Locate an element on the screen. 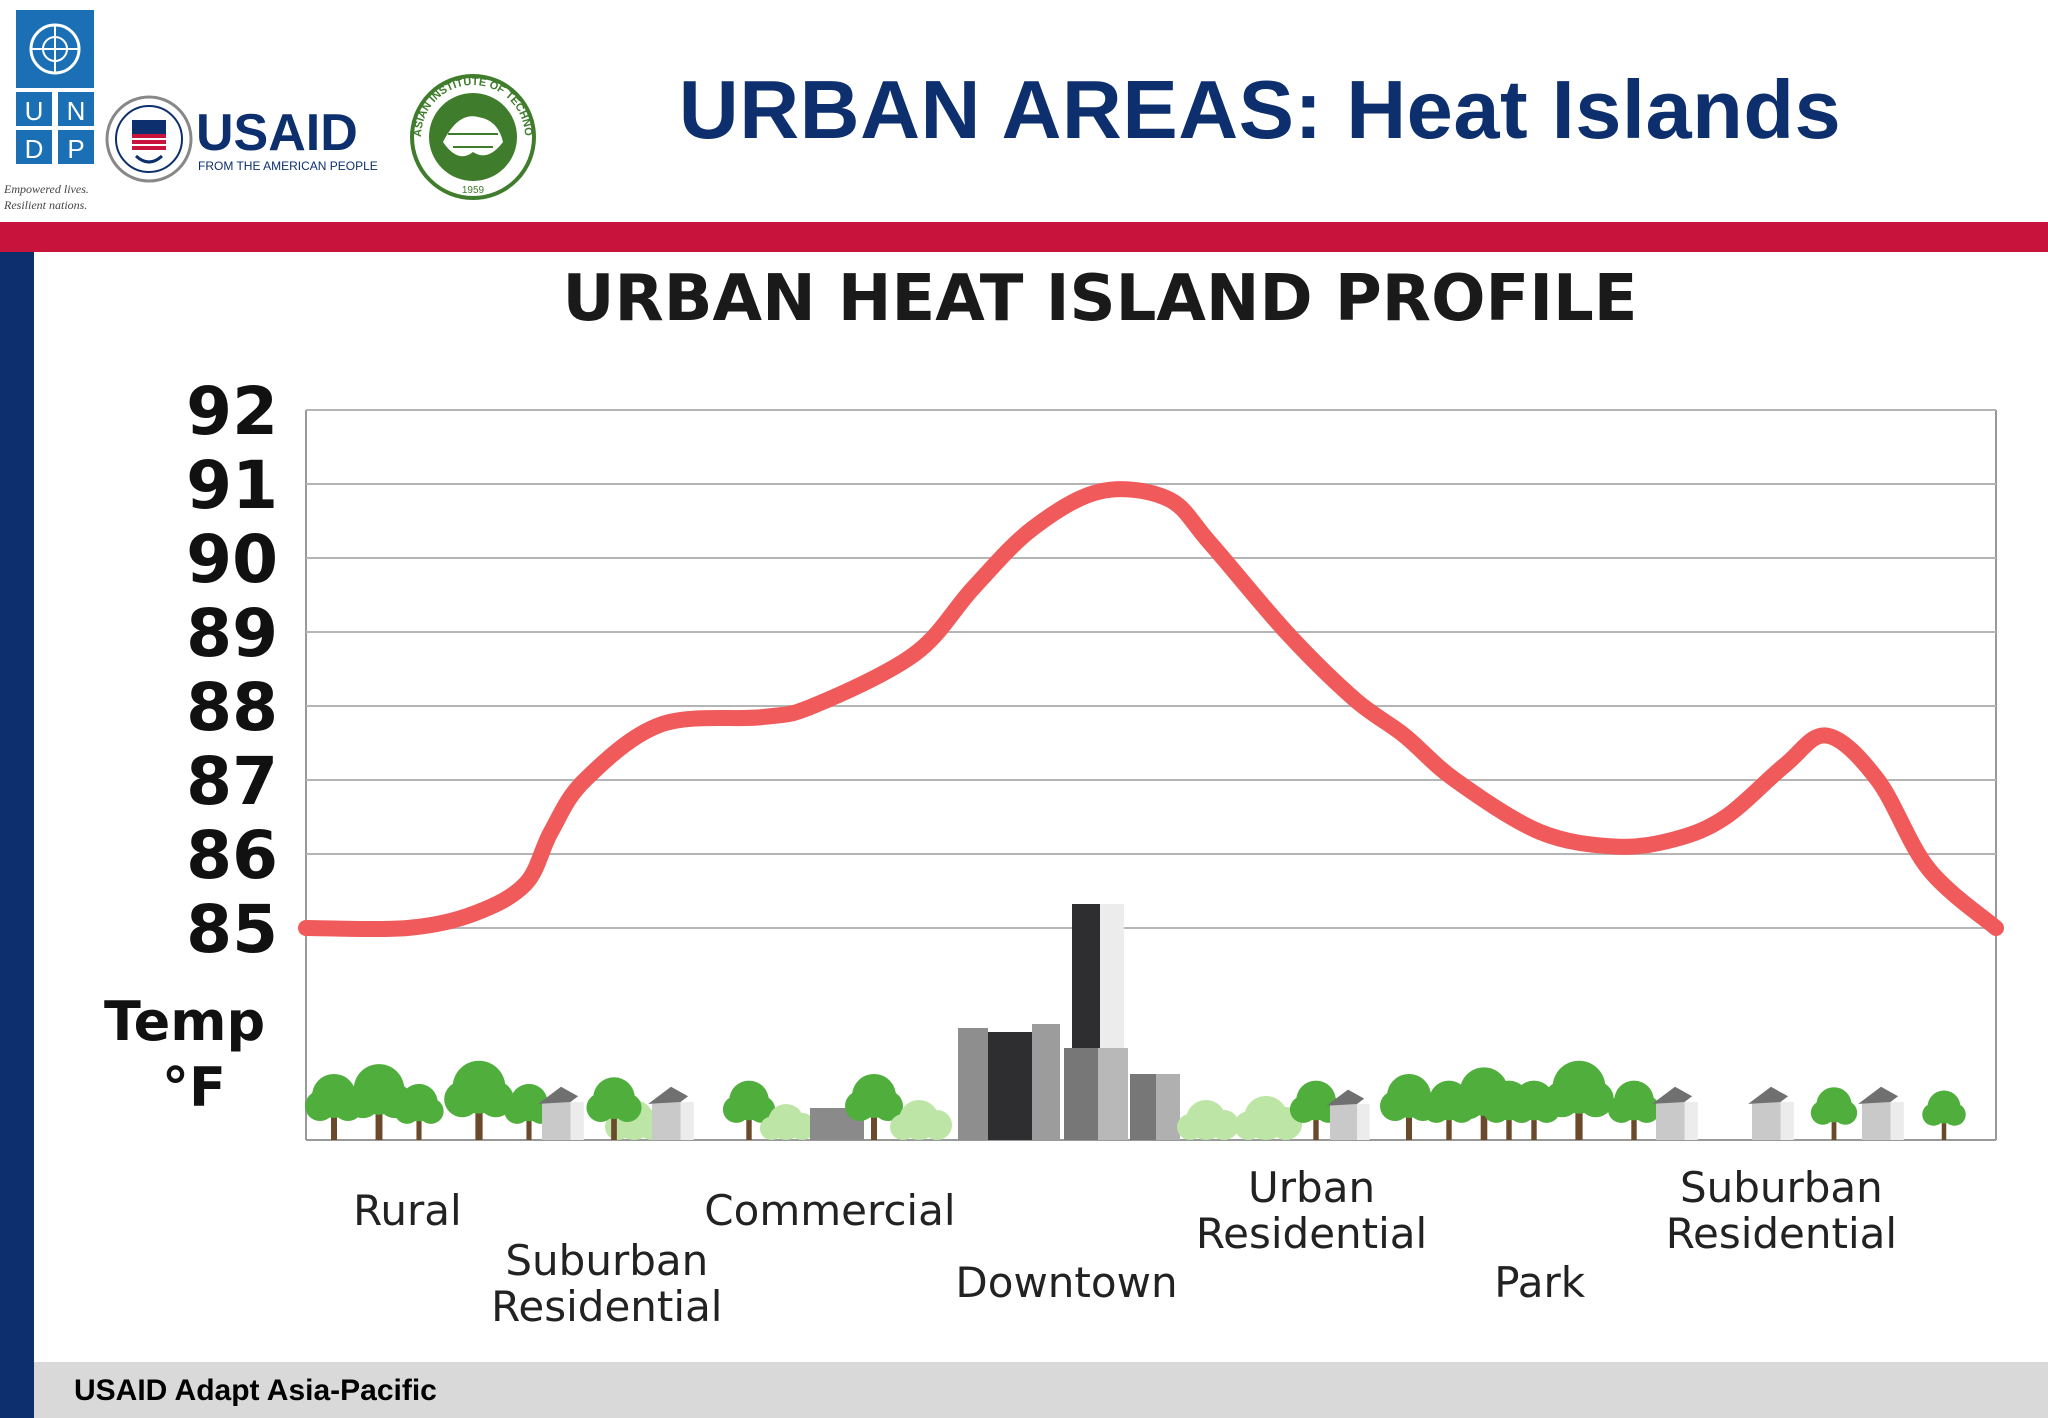 Image resolution: width=2048 pixels, height=1418 pixels. y-tick-label: 90 is located at coordinates (232, 559).